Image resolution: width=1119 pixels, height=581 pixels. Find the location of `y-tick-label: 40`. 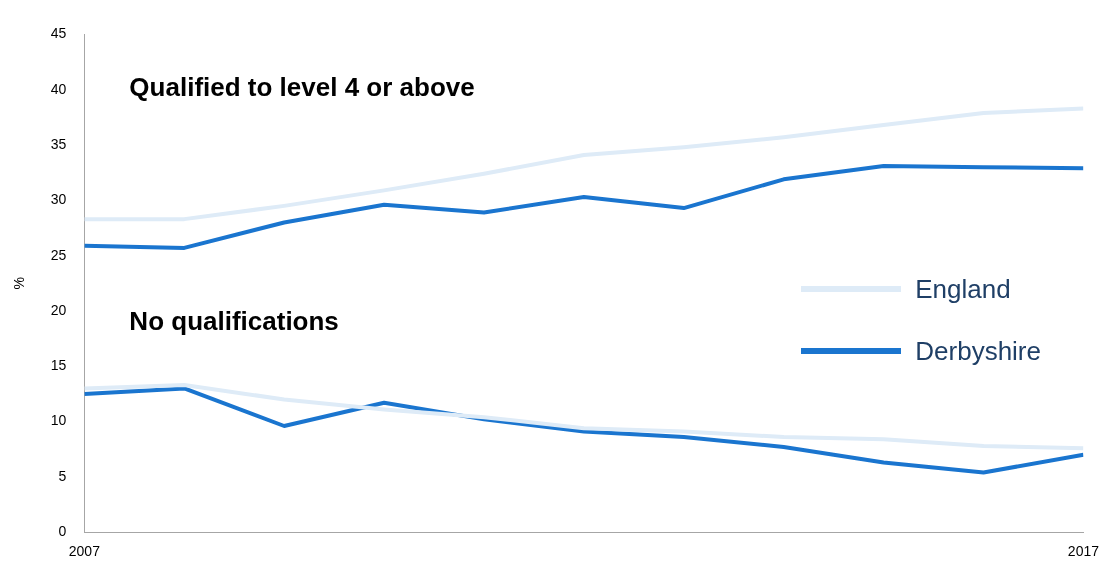

y-tick-label: 40 is located at coordinates (58, 88).